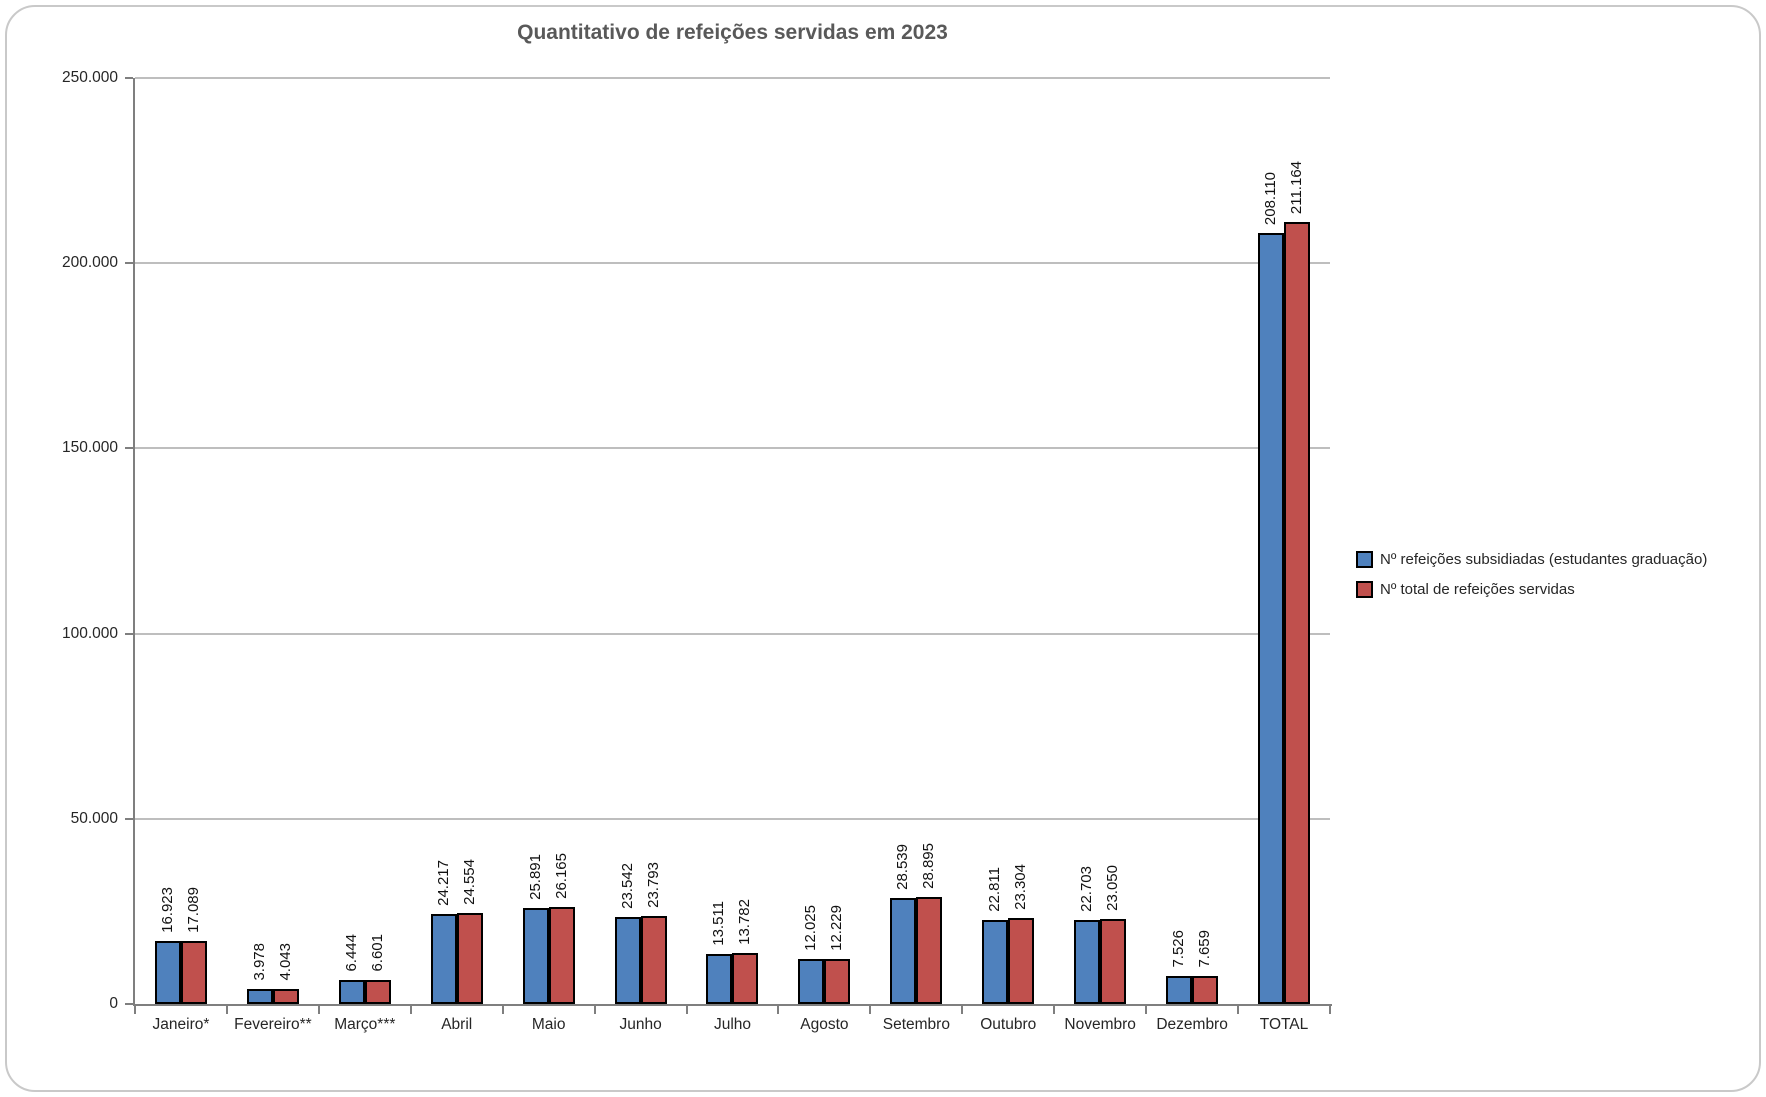 The image size is (1766, 1097). I want to click on bar-value-label: 24.217, so click(443, 883).